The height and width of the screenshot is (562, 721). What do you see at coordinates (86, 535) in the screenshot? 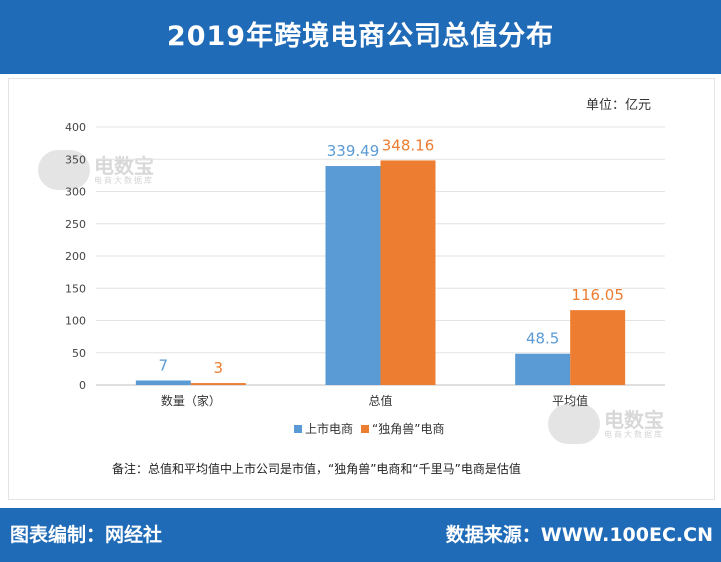
I see `footer-credit: 图表编制：网经社` at bounding box center [86, 535].